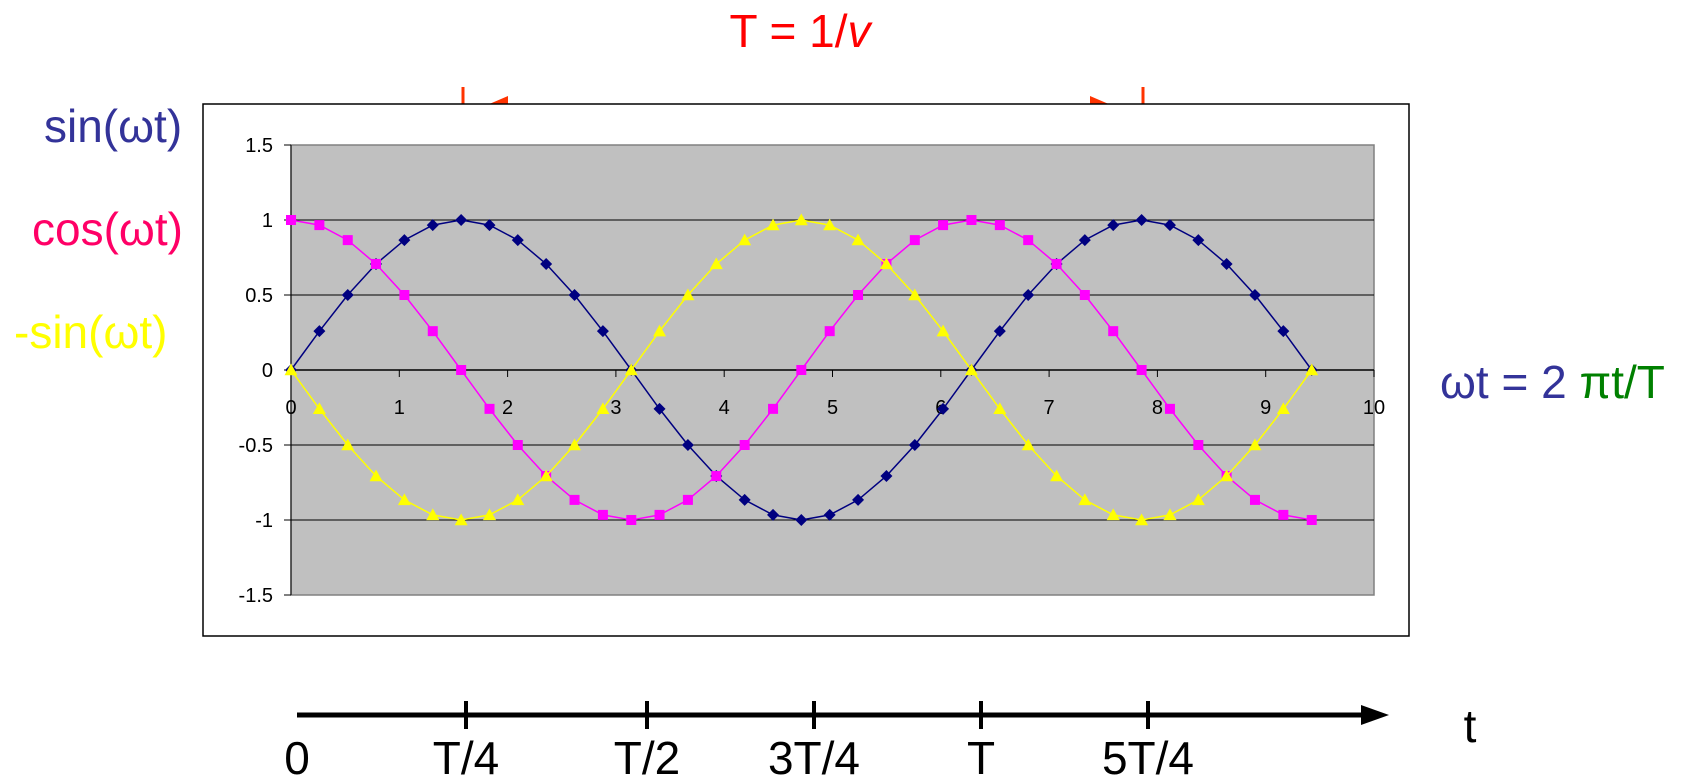  I want to click on y-tick-label: 0.5, so click(259, 296).